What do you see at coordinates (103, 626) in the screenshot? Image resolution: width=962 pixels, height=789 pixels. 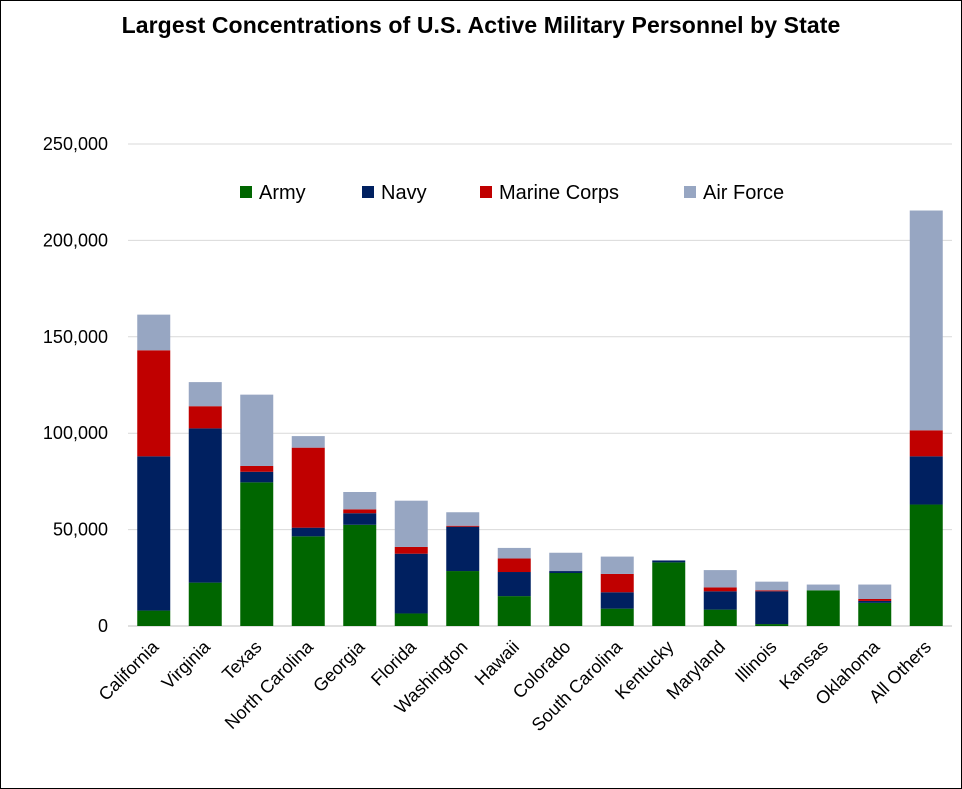 I see `y-tick-label: 0` at bounding box center [103, 626].